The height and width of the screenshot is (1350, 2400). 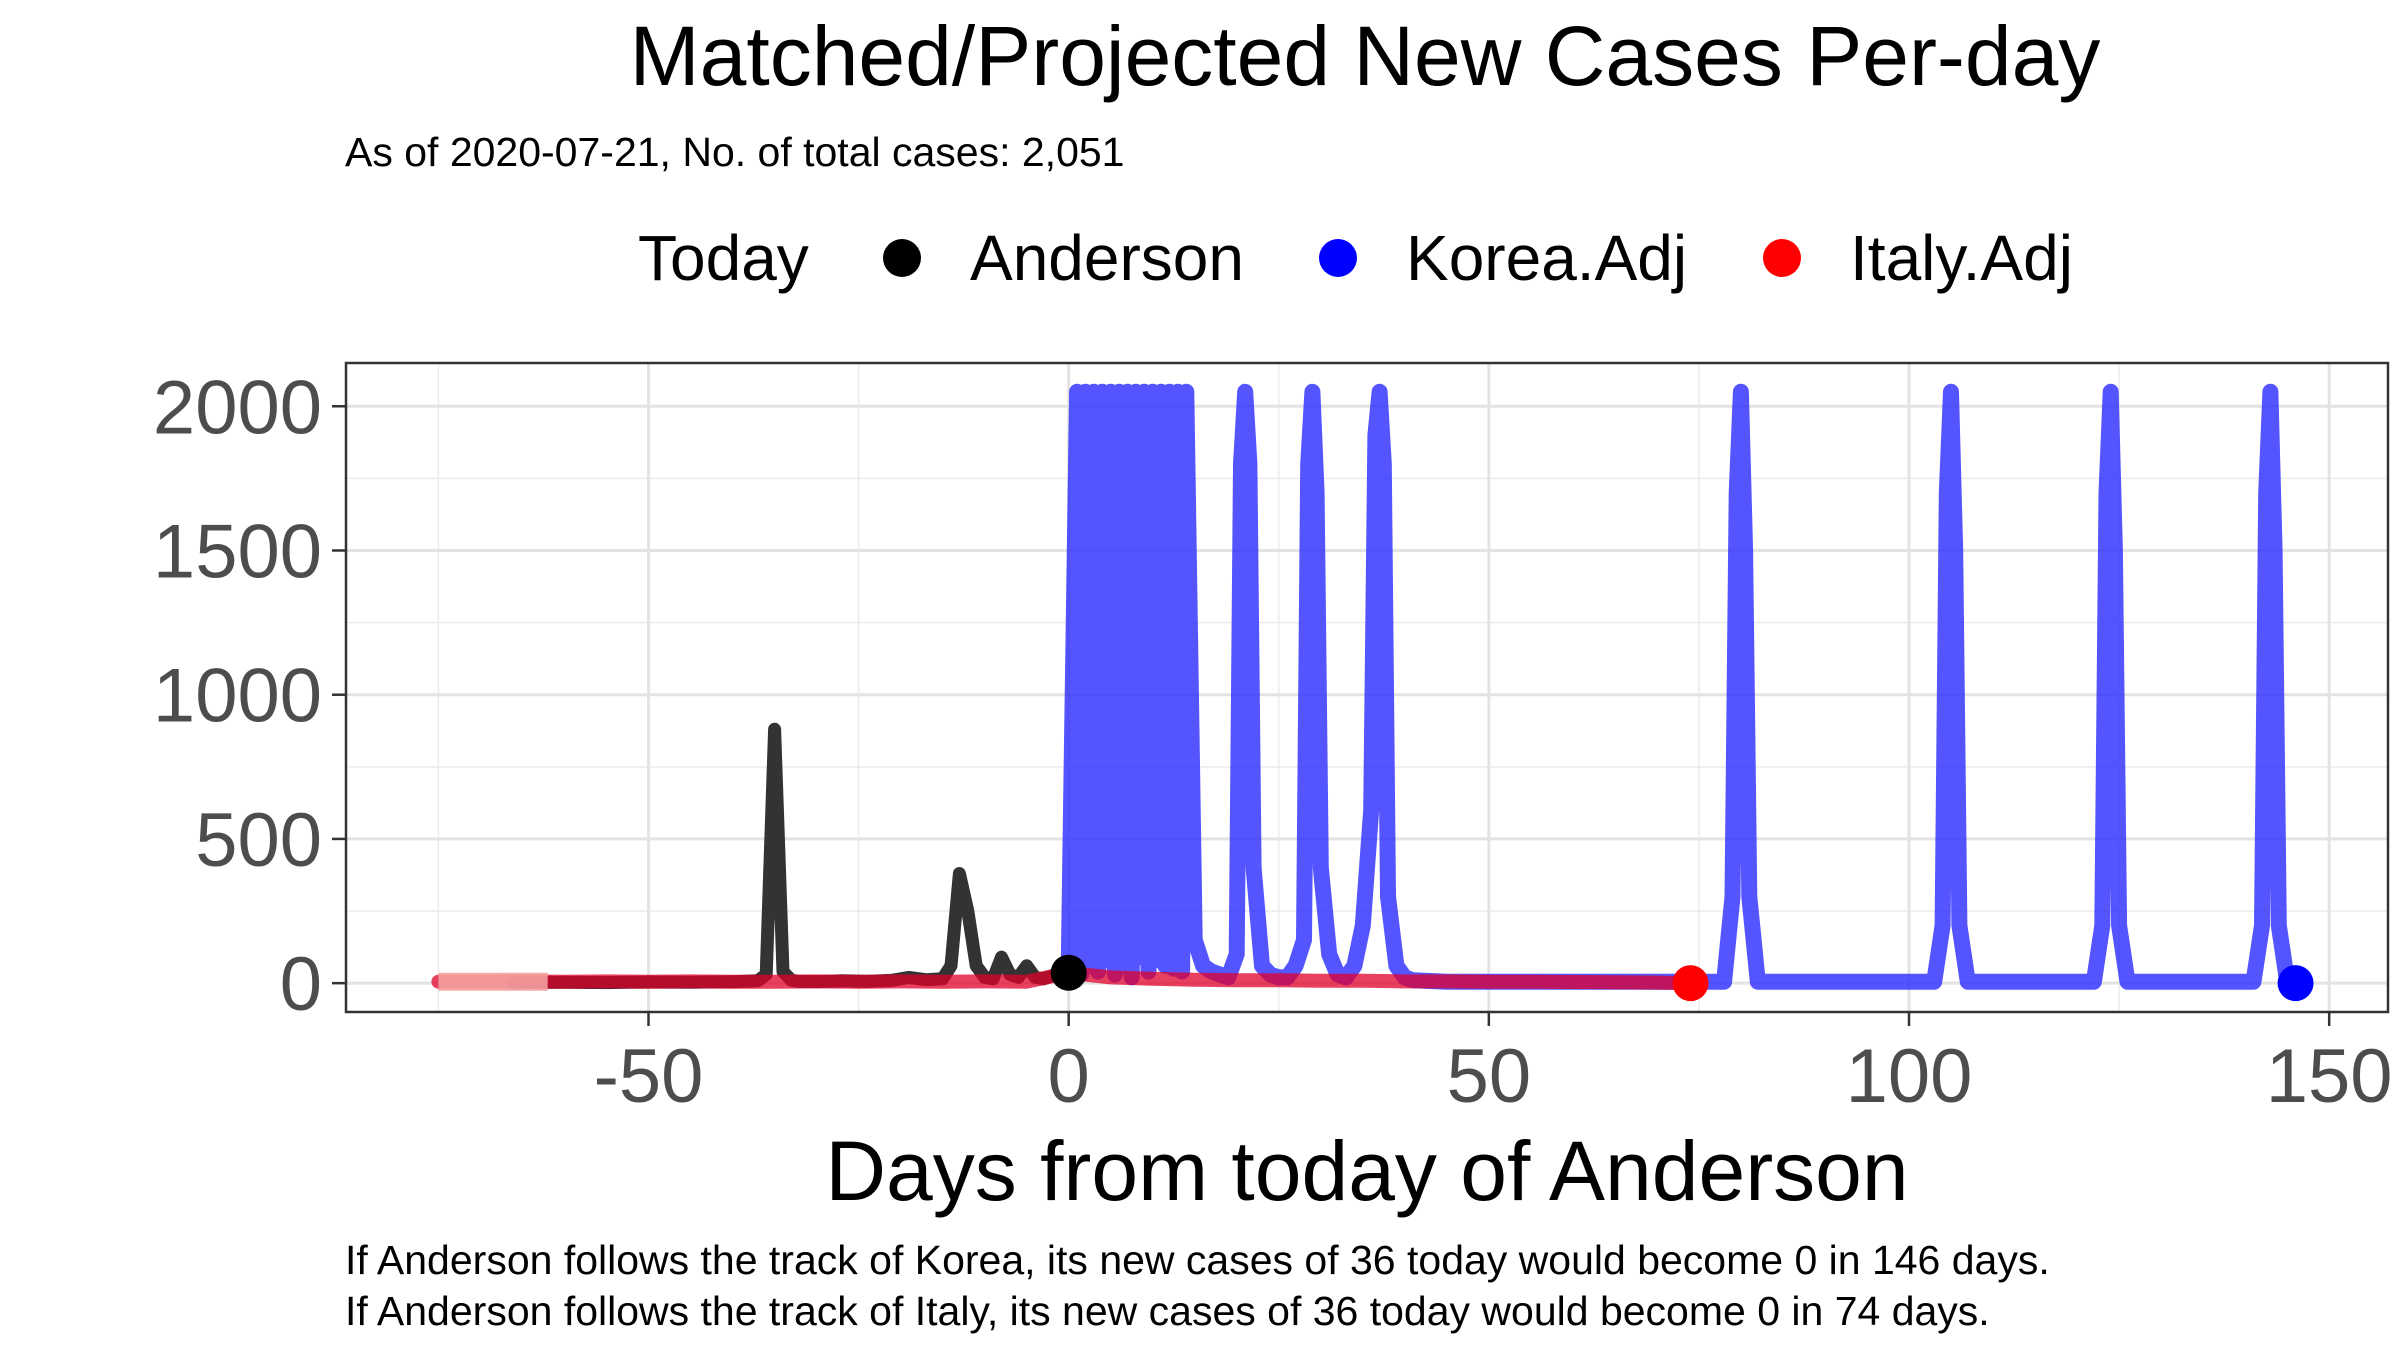 What do you see at coordinates (1338, 258) in the screenshot?
I see `legend-swatch-korea` at bounding box center [1338, 258].